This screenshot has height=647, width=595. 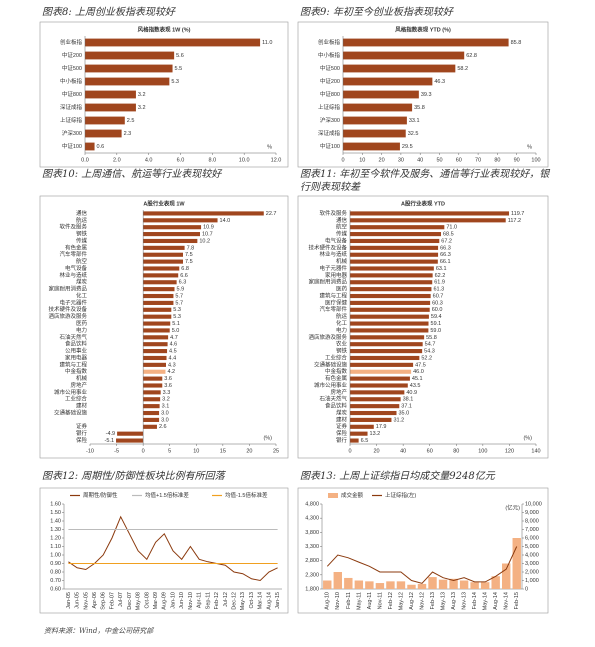 I want to click on y2-tick-label: 0, so click(x=526, y=589).